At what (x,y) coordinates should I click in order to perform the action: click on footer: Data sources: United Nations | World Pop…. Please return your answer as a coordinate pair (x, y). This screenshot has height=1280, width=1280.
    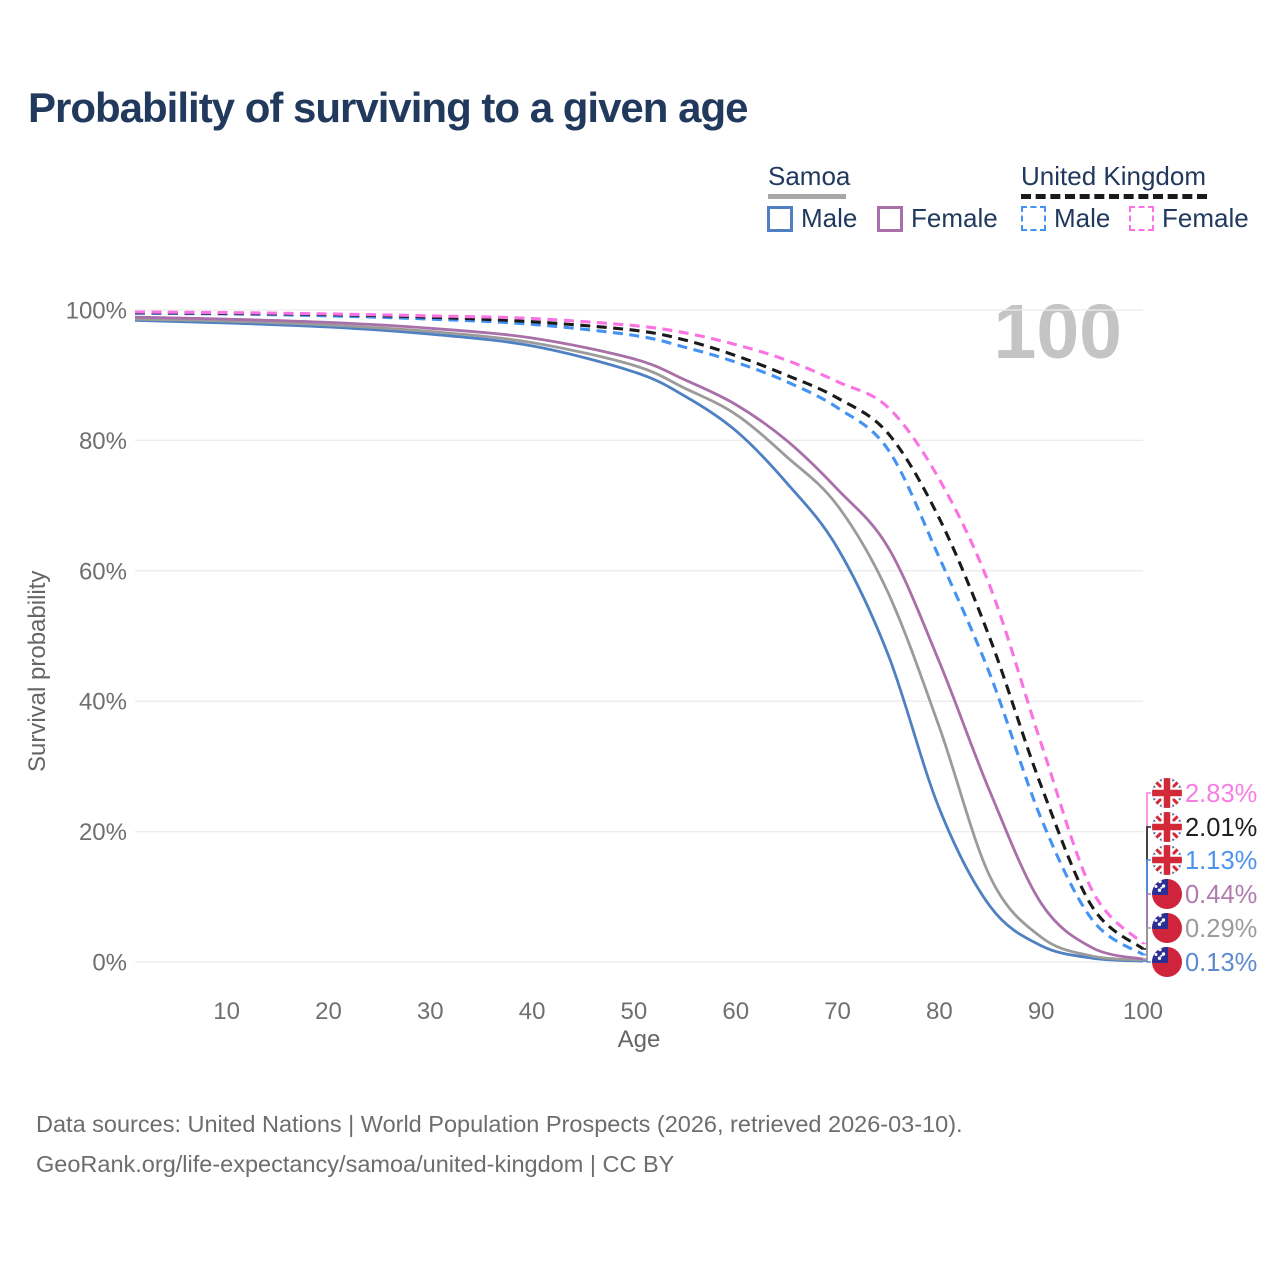
    Looking at the image, I should click on (499, 1144).